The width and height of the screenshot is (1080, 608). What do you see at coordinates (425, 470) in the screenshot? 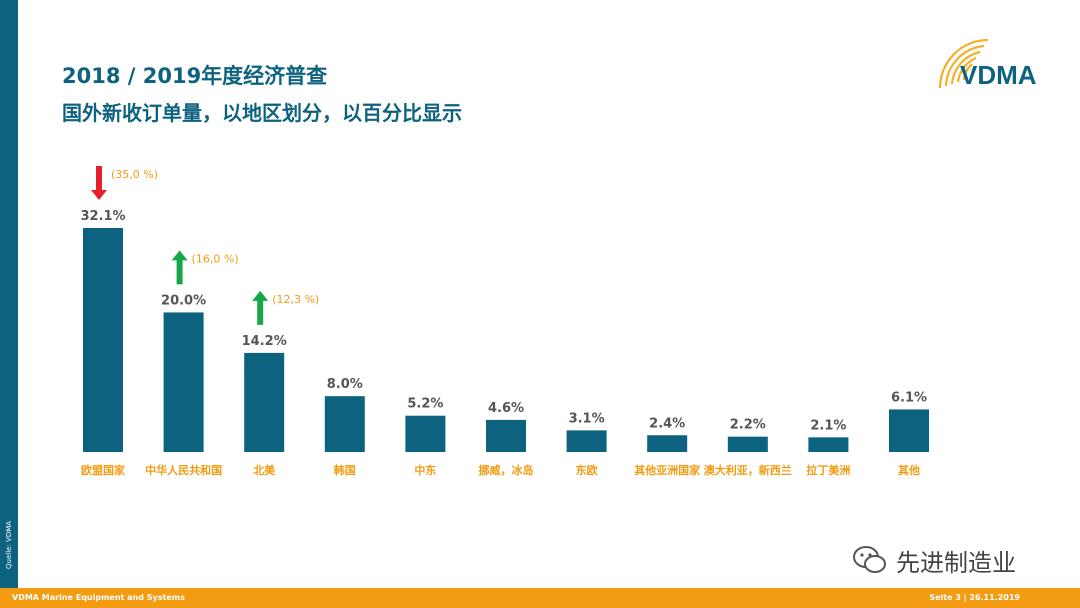
I see `x-tick-label: 中东` at bounding box center [425, 470].